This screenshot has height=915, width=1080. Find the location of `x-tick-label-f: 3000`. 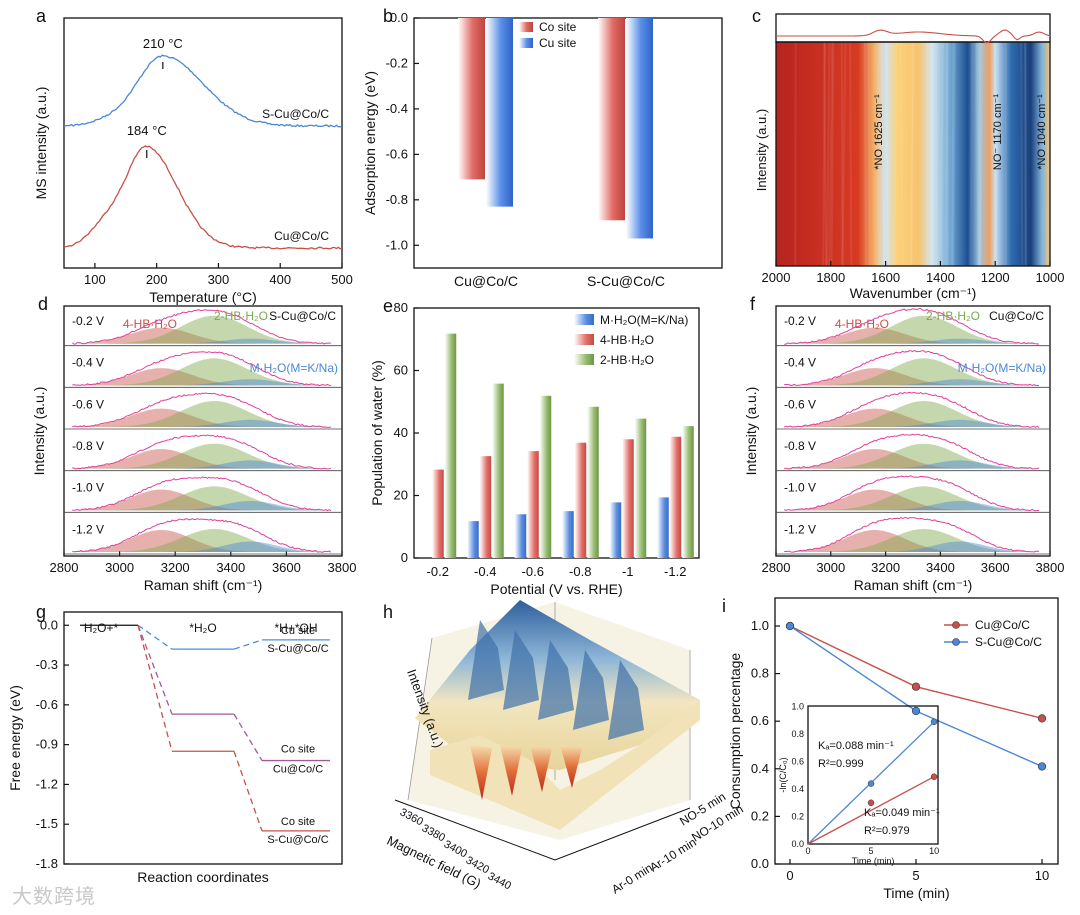

x-tick-label-f: 3000 is located at coordinates (830, 567).